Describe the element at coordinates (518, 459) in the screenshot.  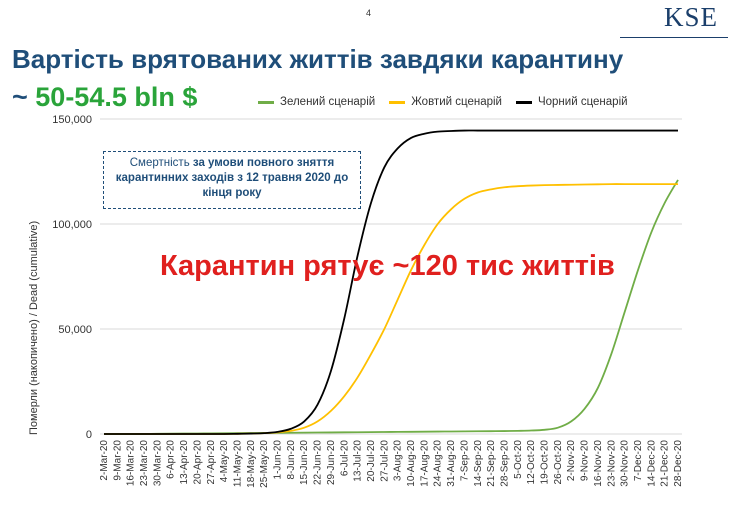
I see `x-tick-label: 5-Oct-20` at that location.